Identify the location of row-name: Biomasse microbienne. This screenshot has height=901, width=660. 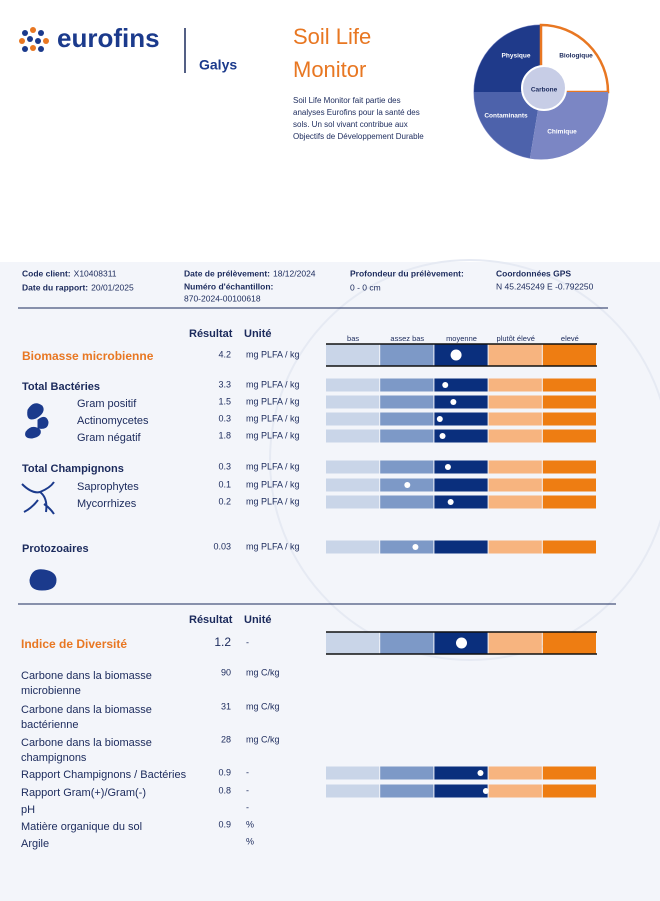
(88, 356).